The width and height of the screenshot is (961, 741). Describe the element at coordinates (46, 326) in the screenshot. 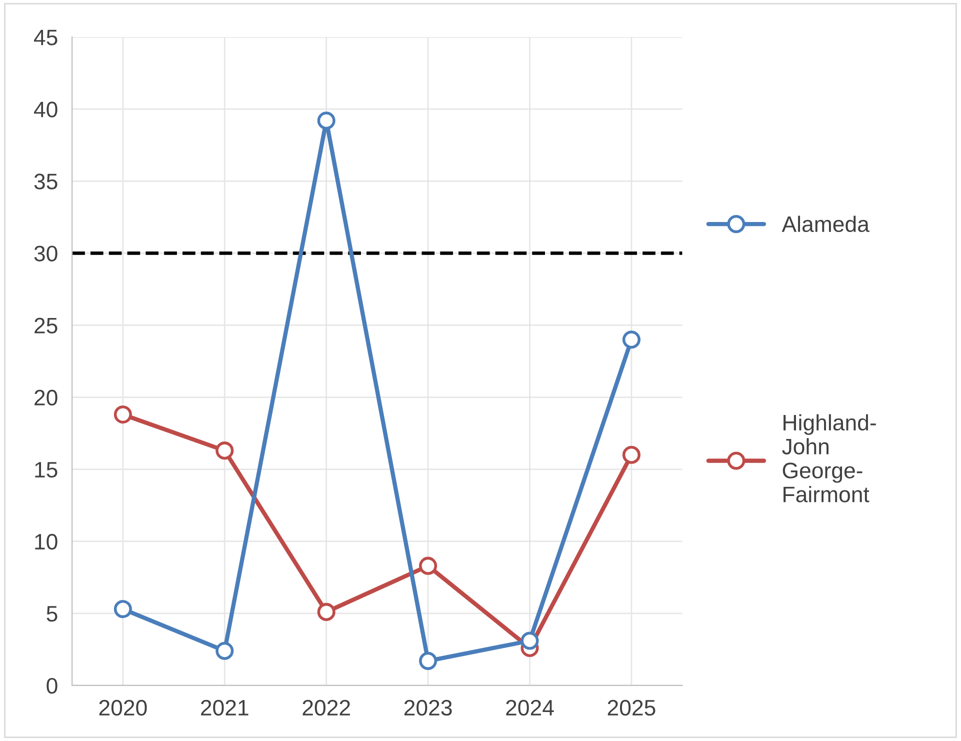

I see `y-tick-label: 25` at that location.